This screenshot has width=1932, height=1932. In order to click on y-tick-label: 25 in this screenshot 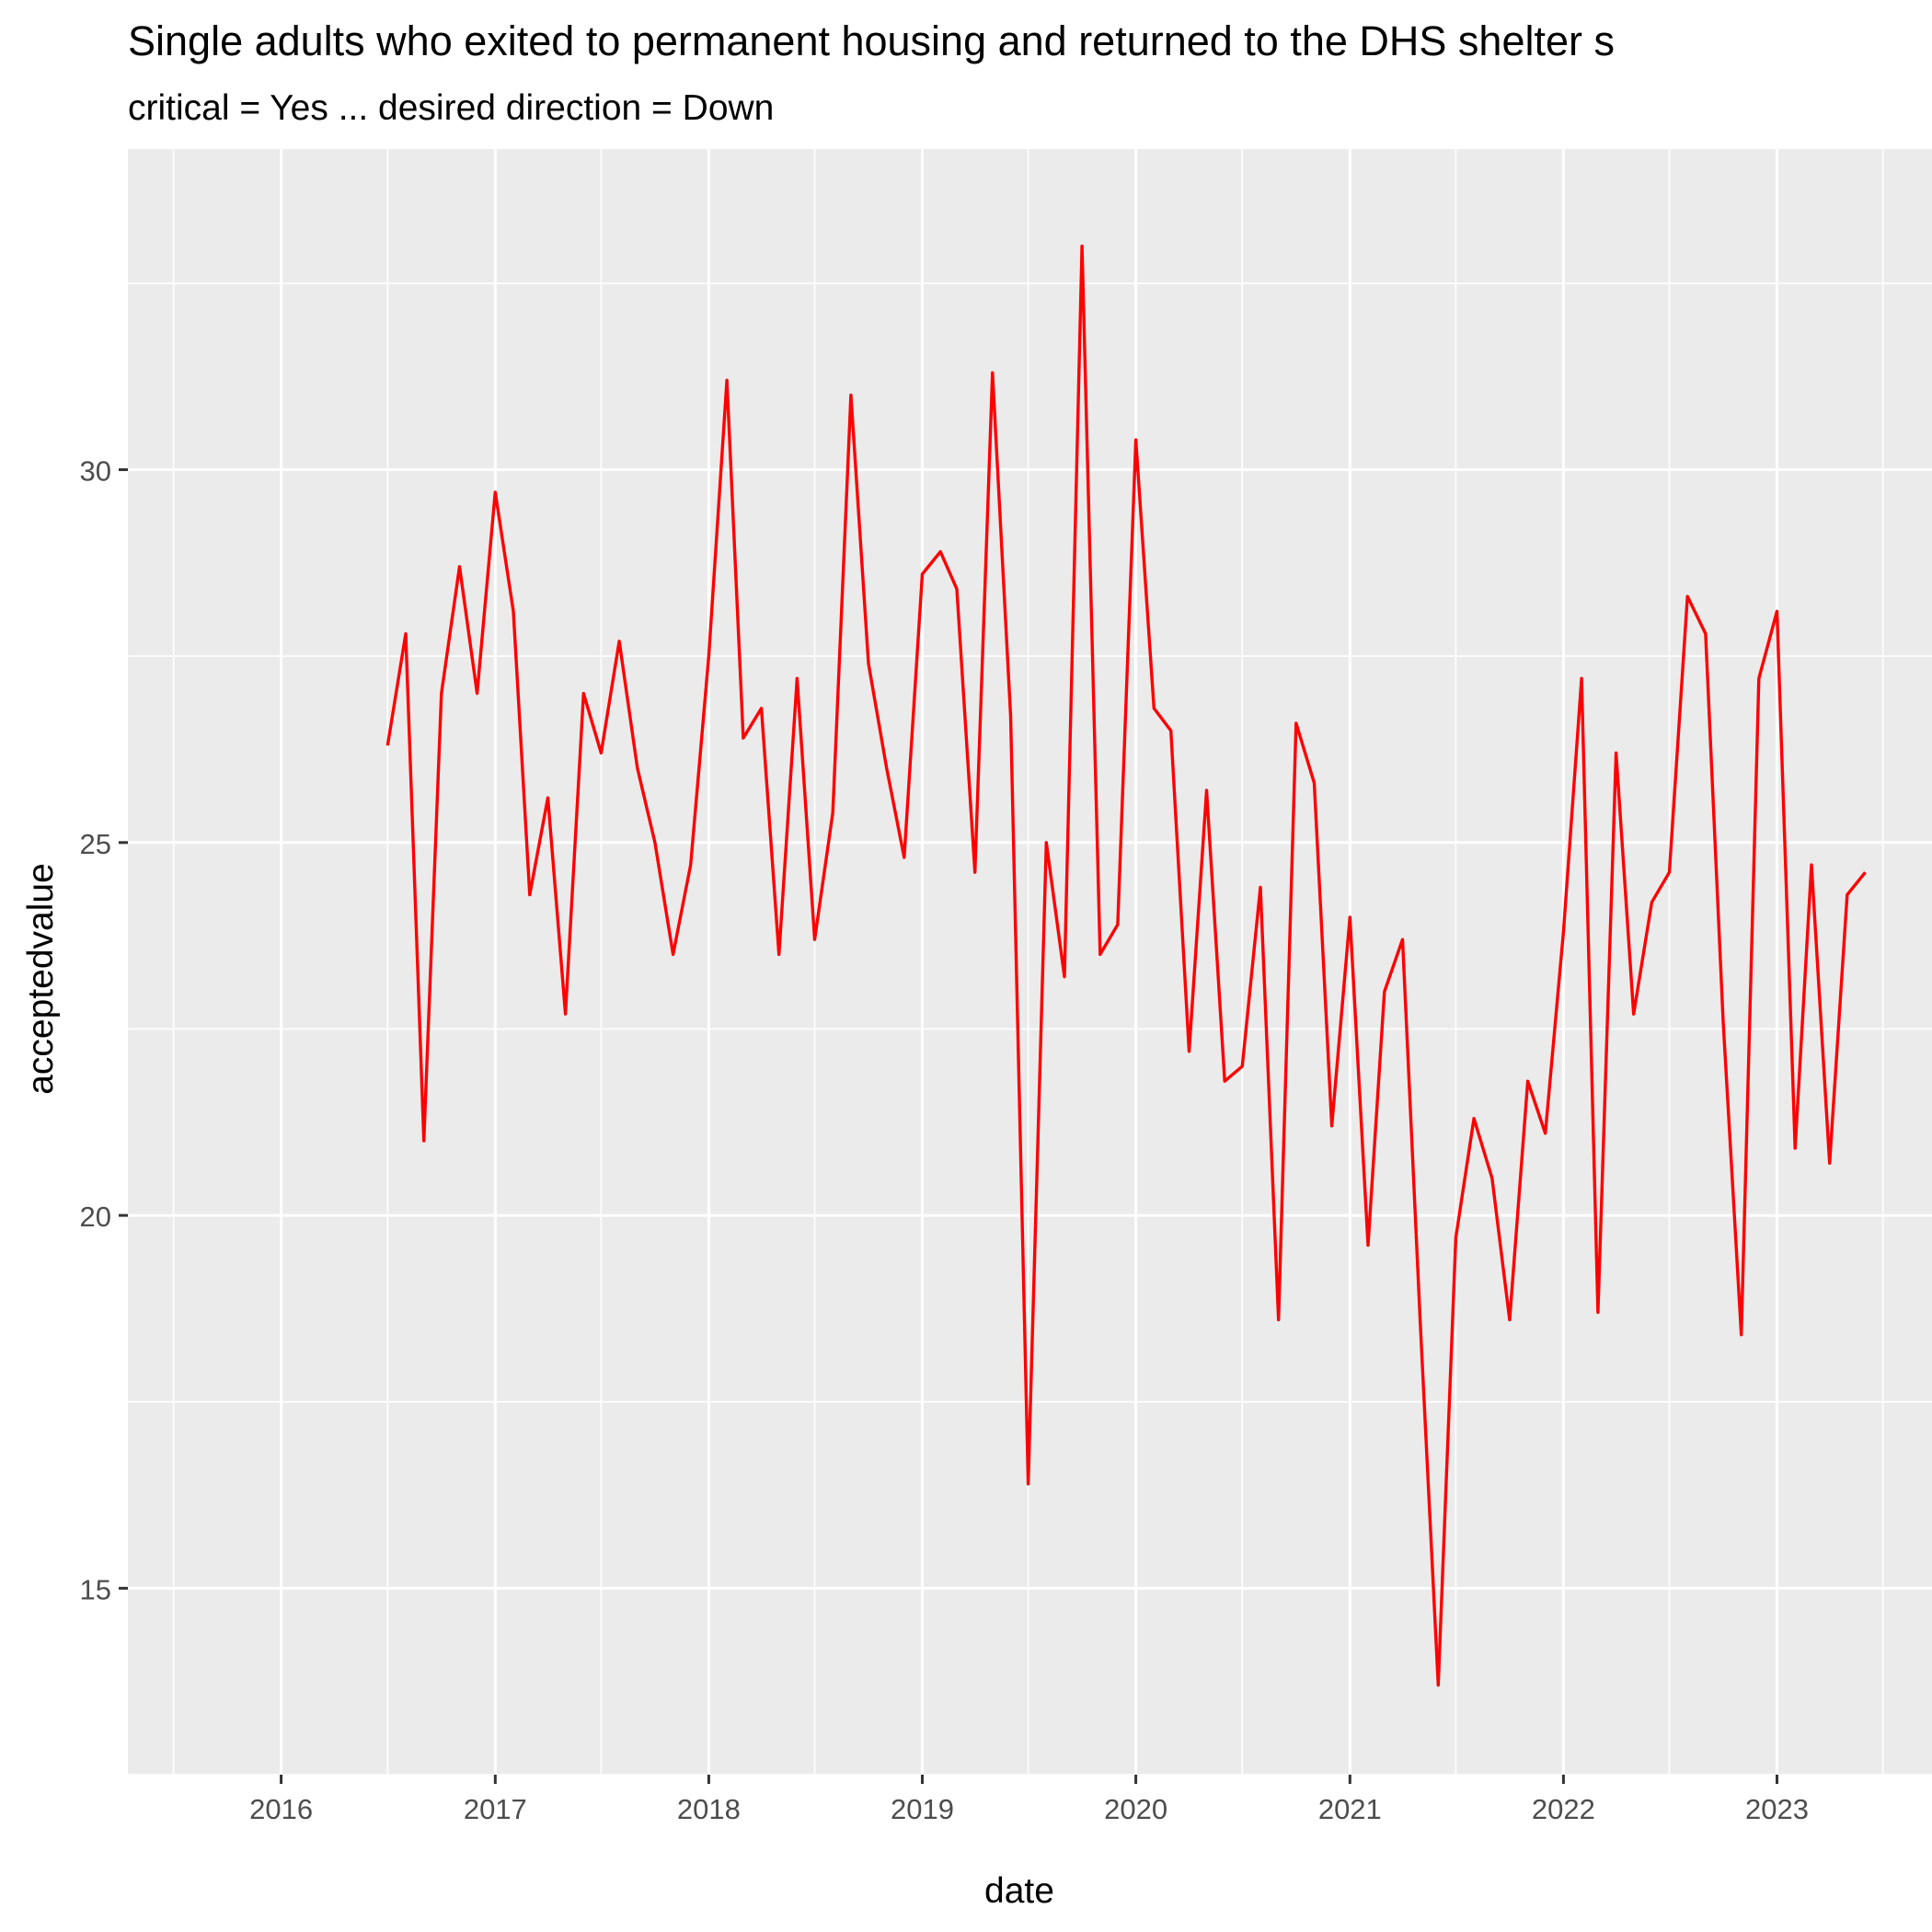, I will do `click(95, 844)`.